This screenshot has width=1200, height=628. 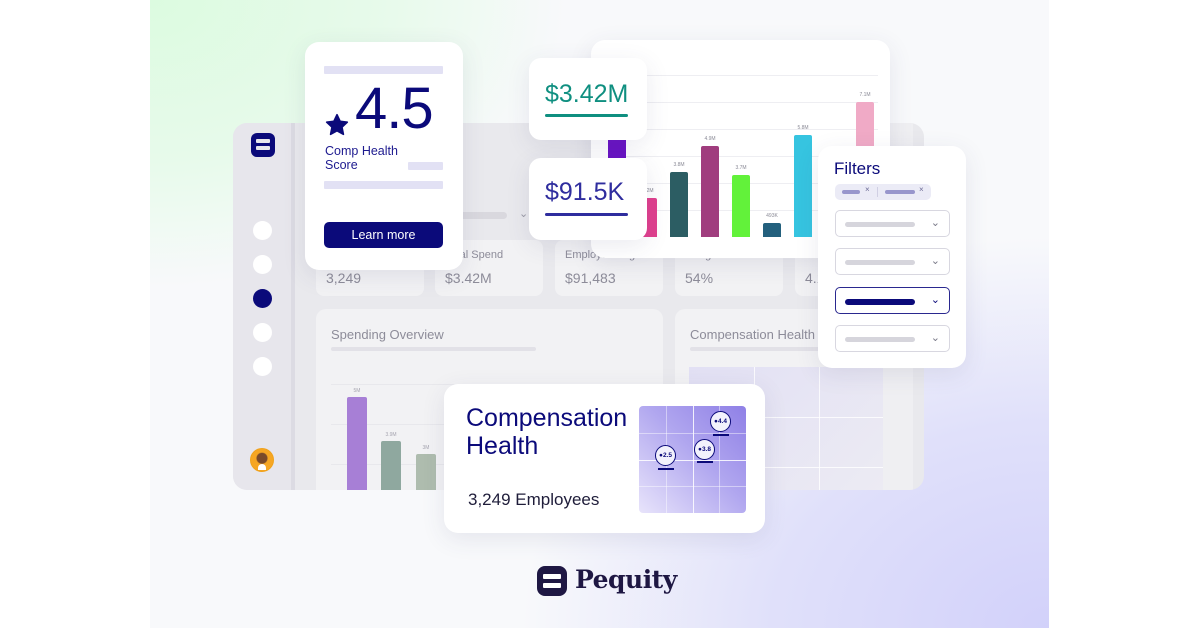 I want to click on header-dropdown: ⌄, so click(x=498, y=216).